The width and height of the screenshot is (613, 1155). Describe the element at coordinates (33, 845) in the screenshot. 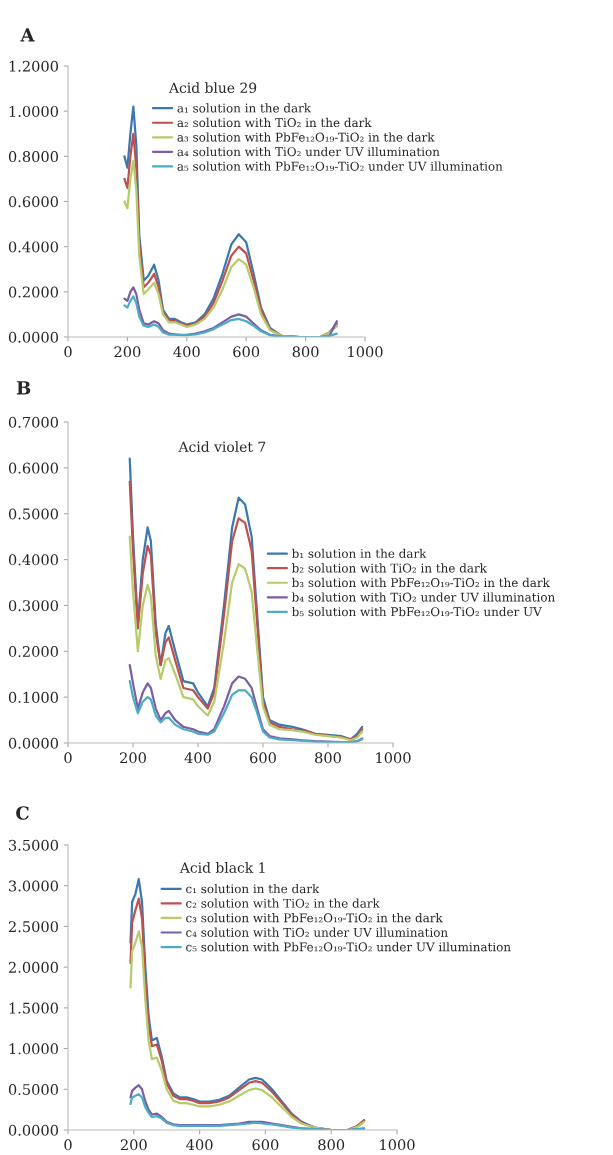

I see `y-tick-label: 3.5000` at that location.